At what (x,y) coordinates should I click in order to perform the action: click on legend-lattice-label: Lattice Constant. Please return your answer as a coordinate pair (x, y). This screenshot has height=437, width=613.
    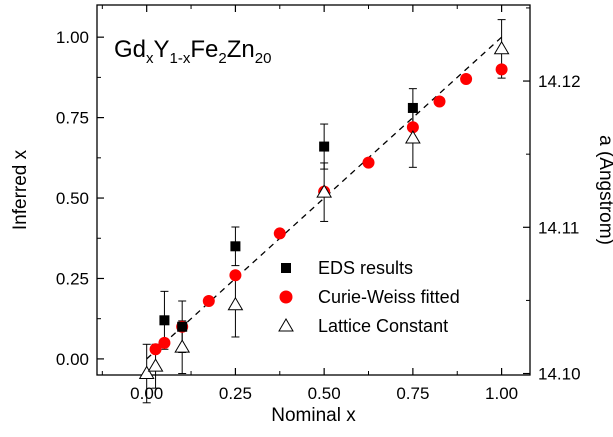
    Looking at the image, I should click on (383, 326).